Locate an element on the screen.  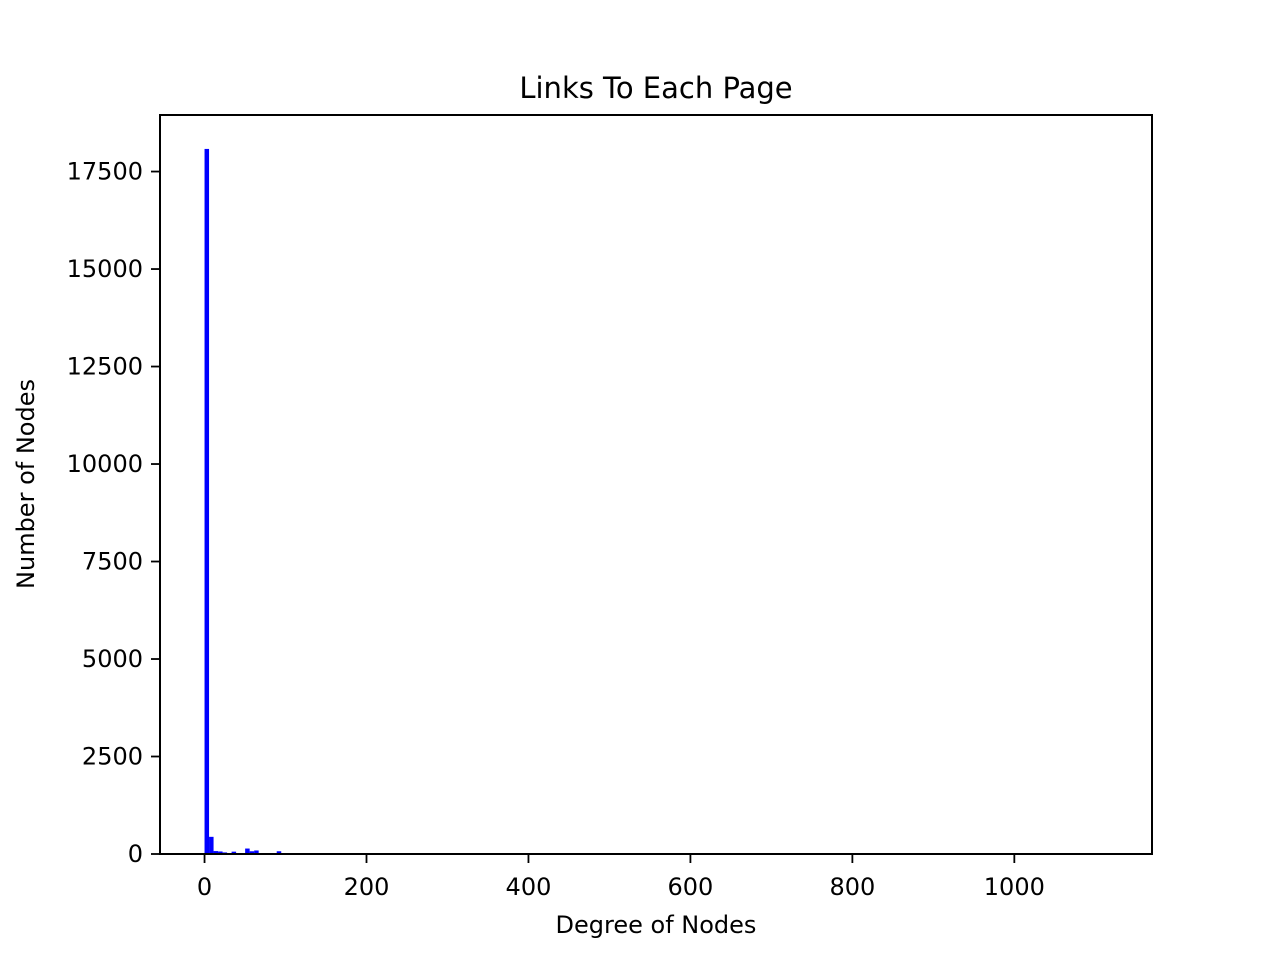
chart-title: Links To Each Page is located at coordinates (655, 88).